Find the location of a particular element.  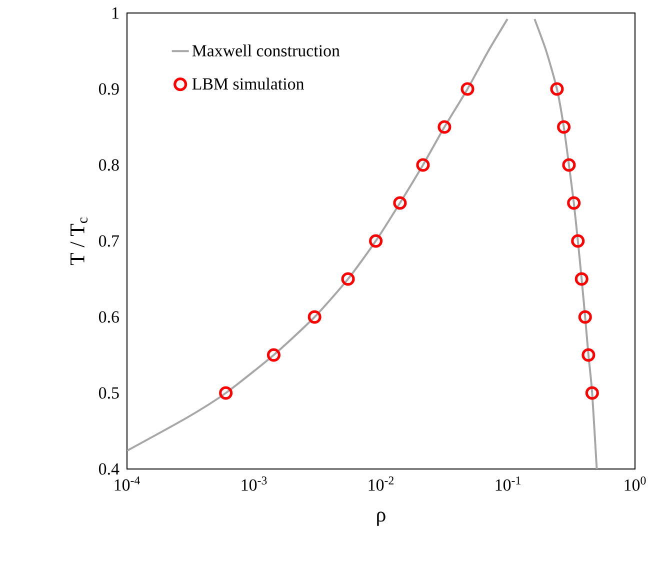

x-axis-title: ρ is located at coordinates (381, 519).